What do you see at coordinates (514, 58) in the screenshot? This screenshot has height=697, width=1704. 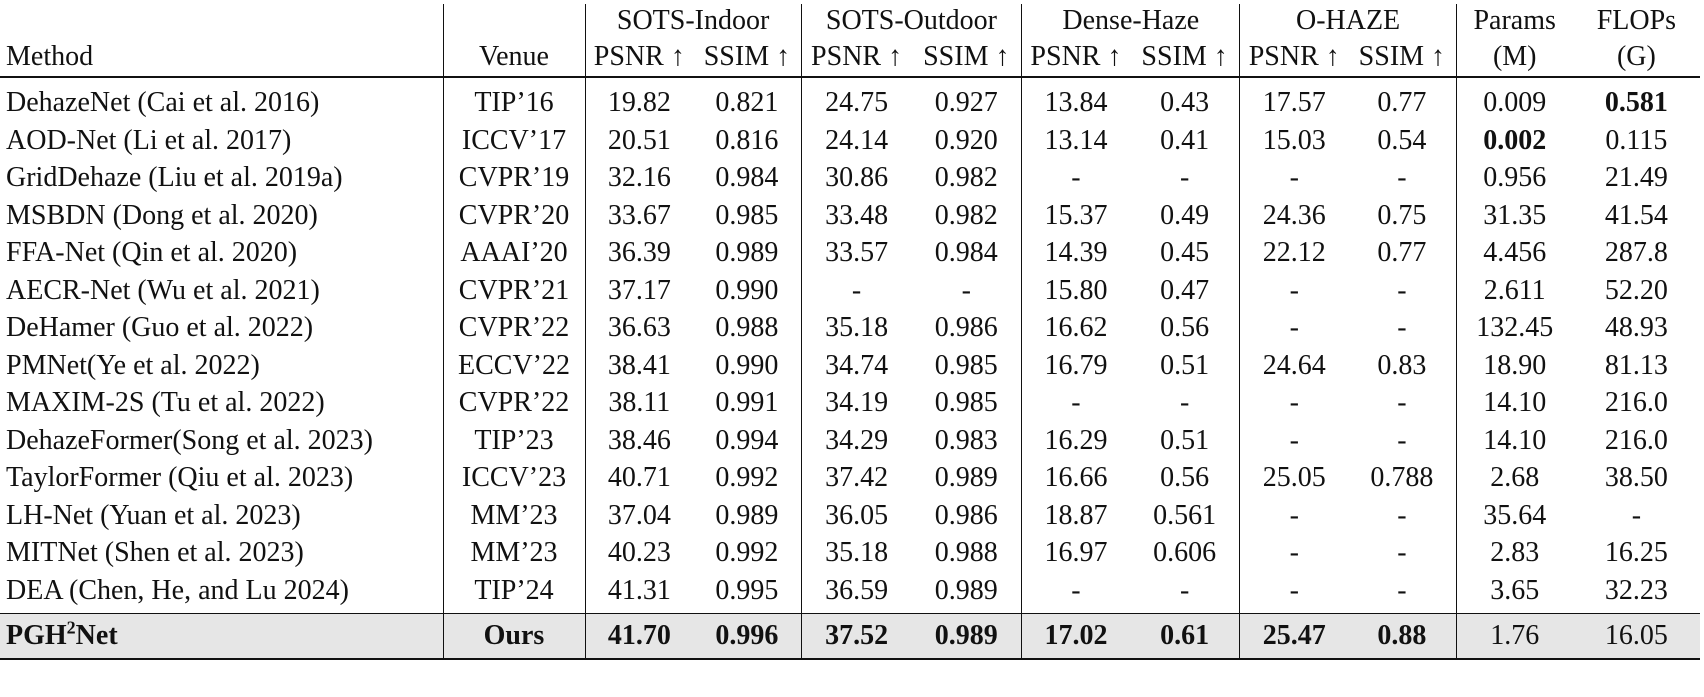 I see `header-venue: Venue` at bounding box center [514, 58].